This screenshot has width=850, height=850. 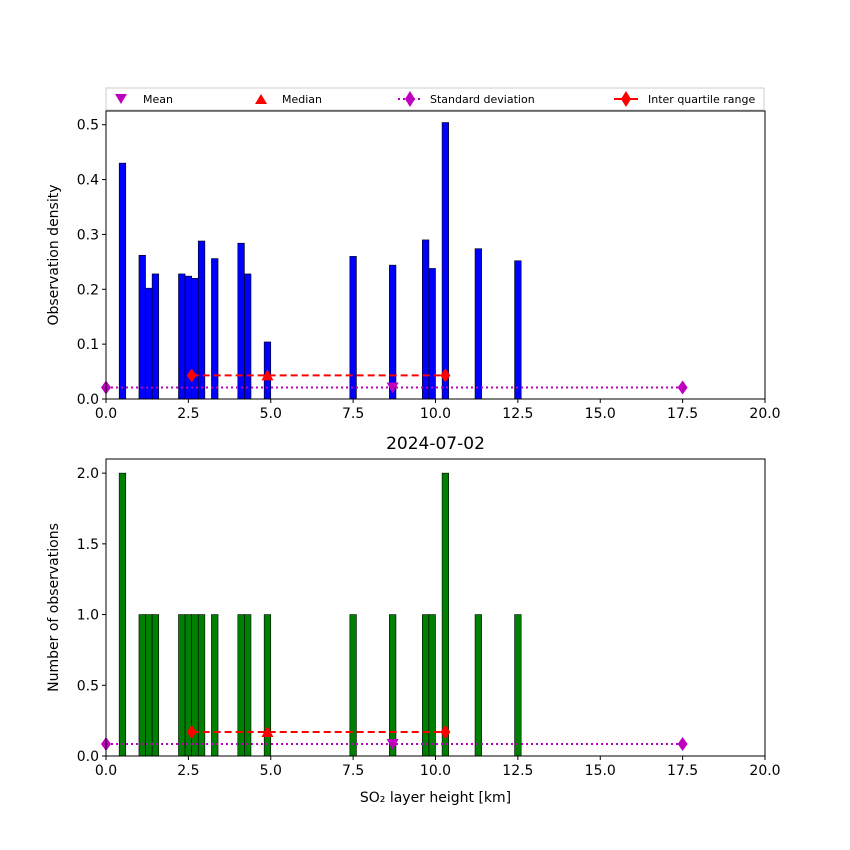 What do you see at coordinates (261, 99) in the screenshot?
I see `legend-median-marker` at bounding box center [261, 99].